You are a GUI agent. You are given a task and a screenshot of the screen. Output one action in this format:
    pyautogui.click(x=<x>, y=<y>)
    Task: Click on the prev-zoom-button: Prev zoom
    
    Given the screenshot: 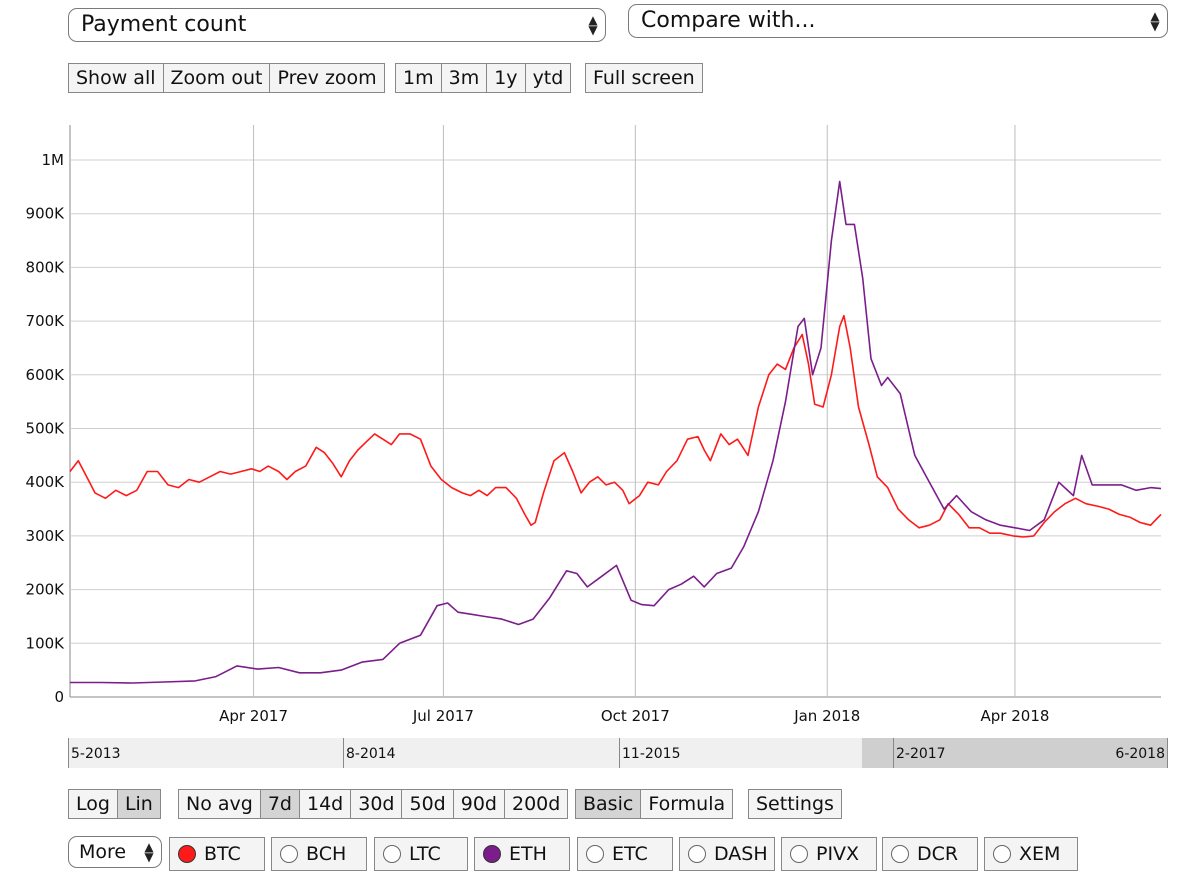 What is the action you would take?
    pyautogui.click(x=327, y=78)
    